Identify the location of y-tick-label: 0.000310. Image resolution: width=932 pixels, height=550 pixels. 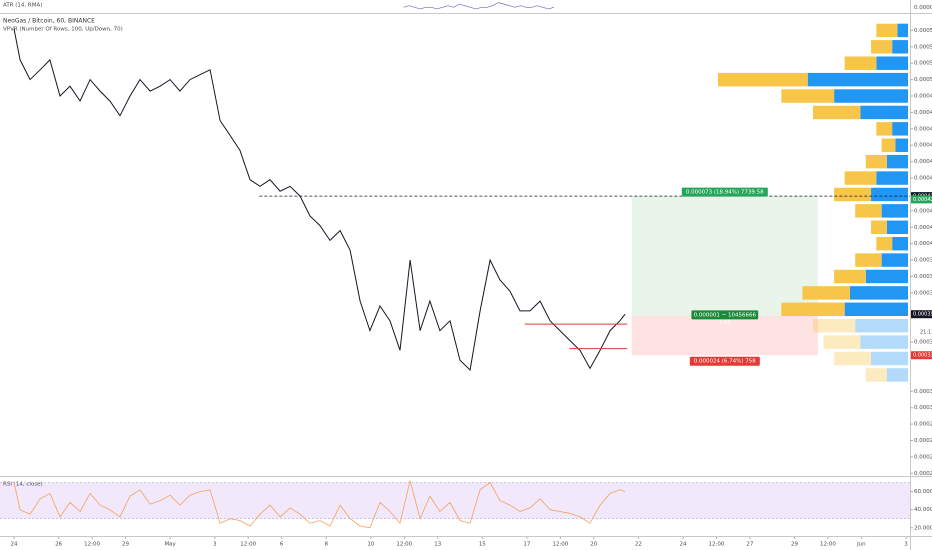
(923, 392).